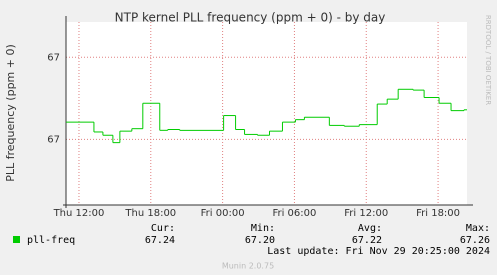  I want to click on stat-value: 67.20, so click(260, 240).